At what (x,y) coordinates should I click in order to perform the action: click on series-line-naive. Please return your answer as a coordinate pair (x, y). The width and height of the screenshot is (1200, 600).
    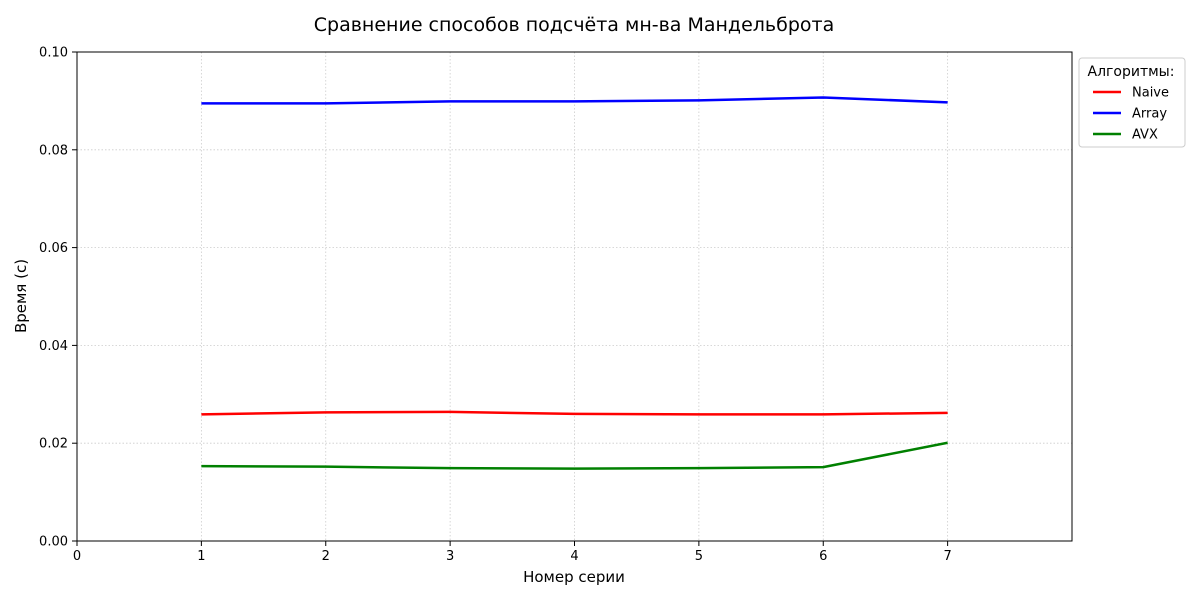
    Looking at the image, I should click on (574, 413).